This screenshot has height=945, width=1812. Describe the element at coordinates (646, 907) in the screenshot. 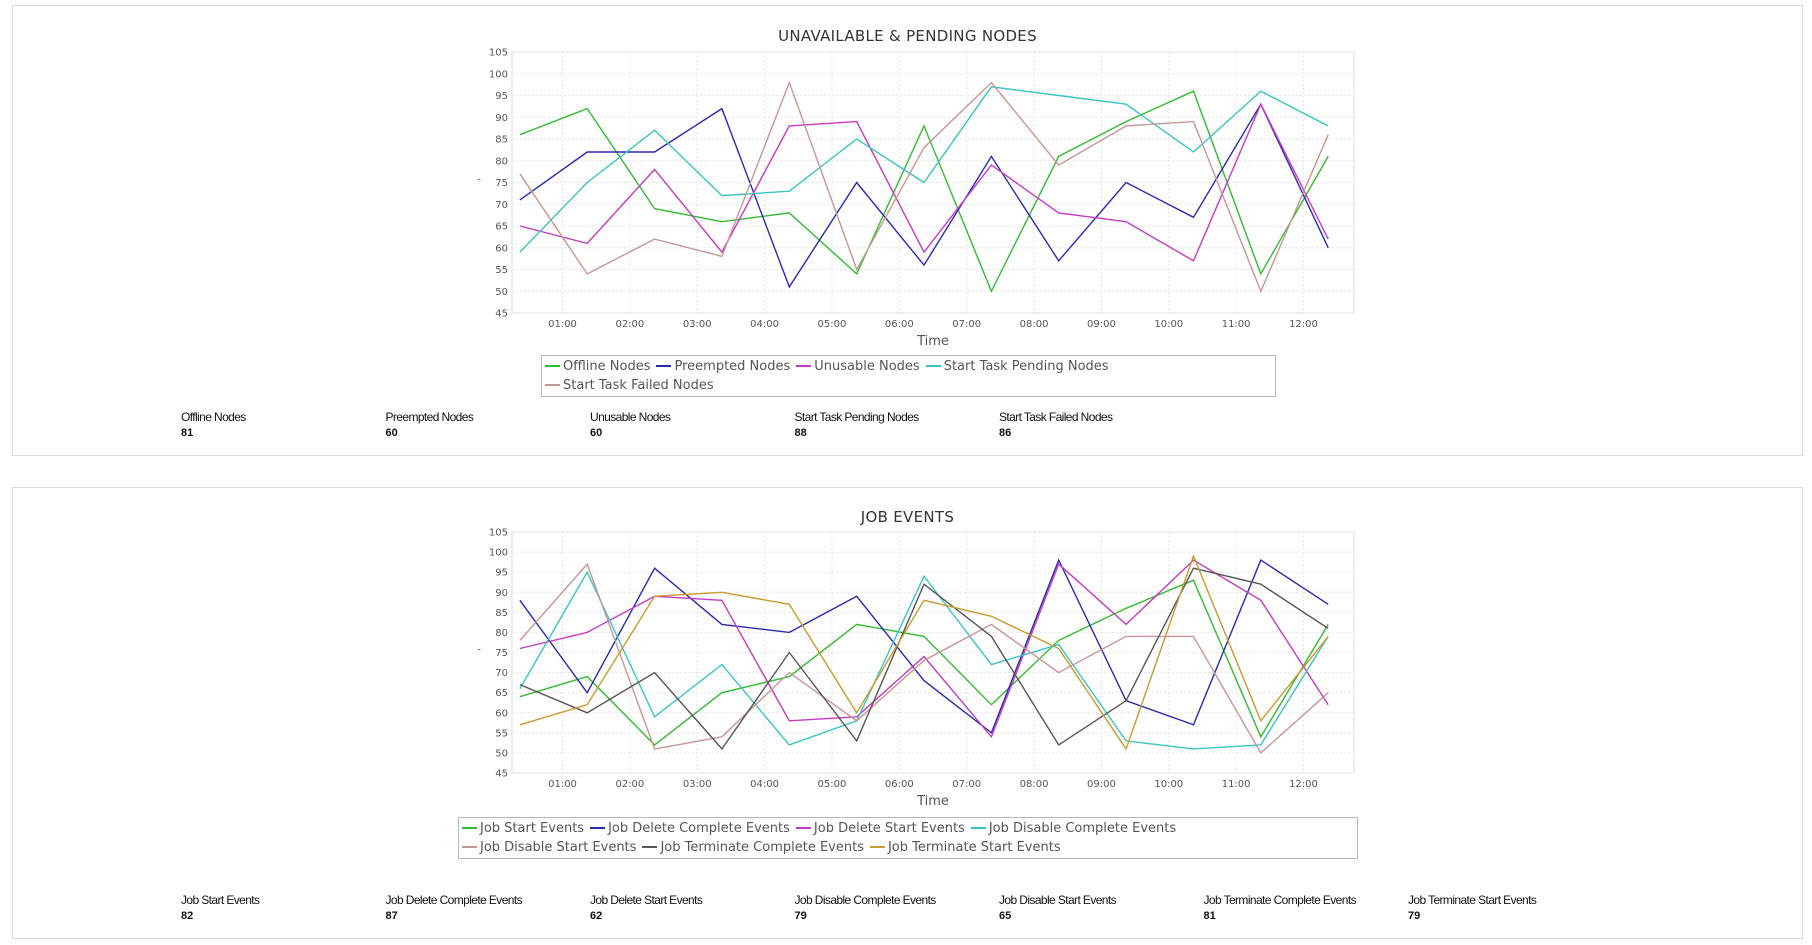

I see `stat-job-delete-start-events: Job Delete Start Events 62` at that location.